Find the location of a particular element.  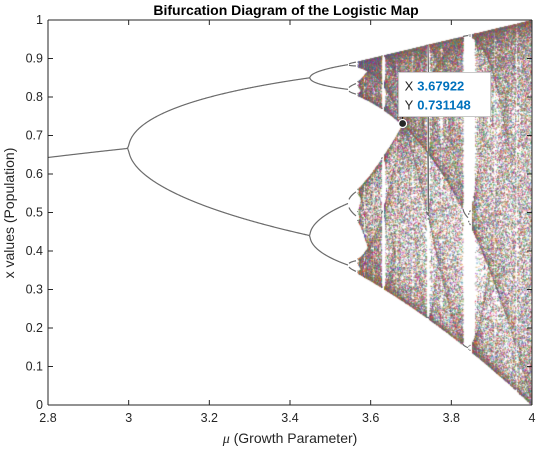

y-tick-label: 0.3 is located at coordinates (34, 290).